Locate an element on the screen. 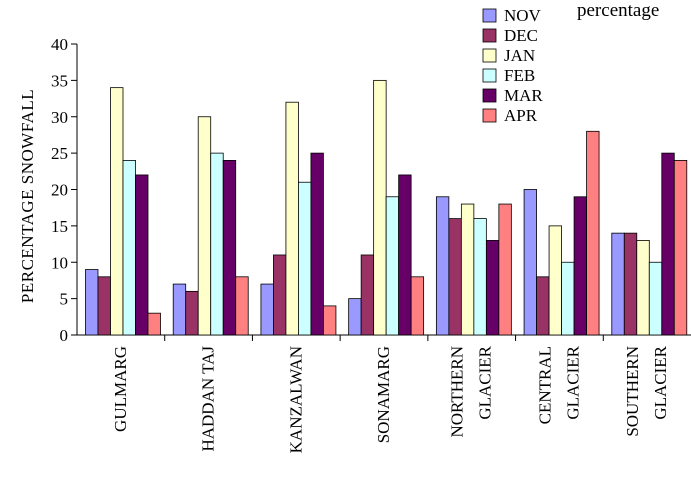 Image resolution: width=691 pixels, height=485 pixels. category-label: NORTHERN is located at coordinates (457, 392).